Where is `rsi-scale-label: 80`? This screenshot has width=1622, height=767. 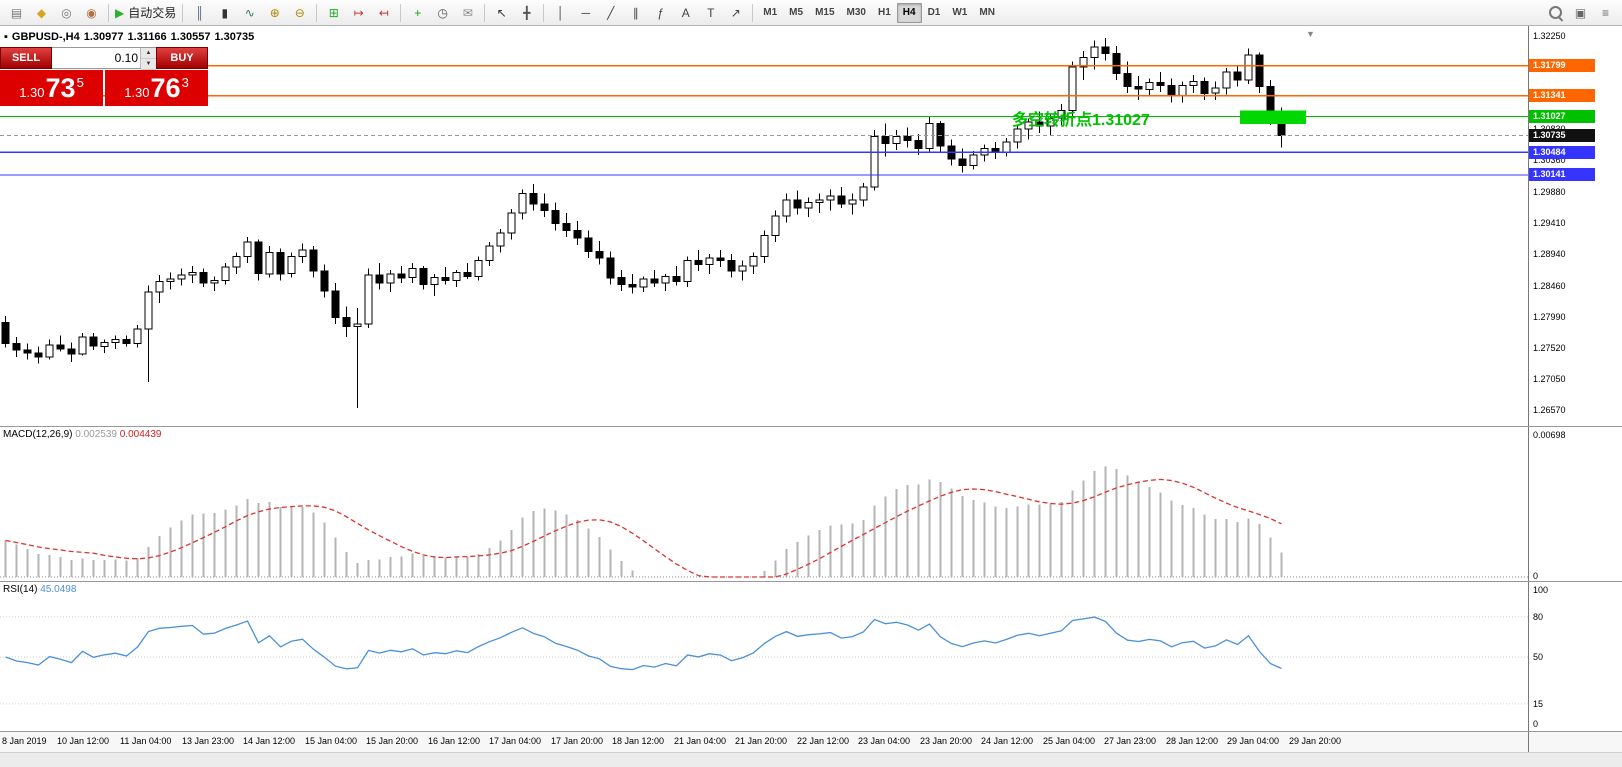
rsi-scale-label: 80 is located at coordinates (1538, 617).